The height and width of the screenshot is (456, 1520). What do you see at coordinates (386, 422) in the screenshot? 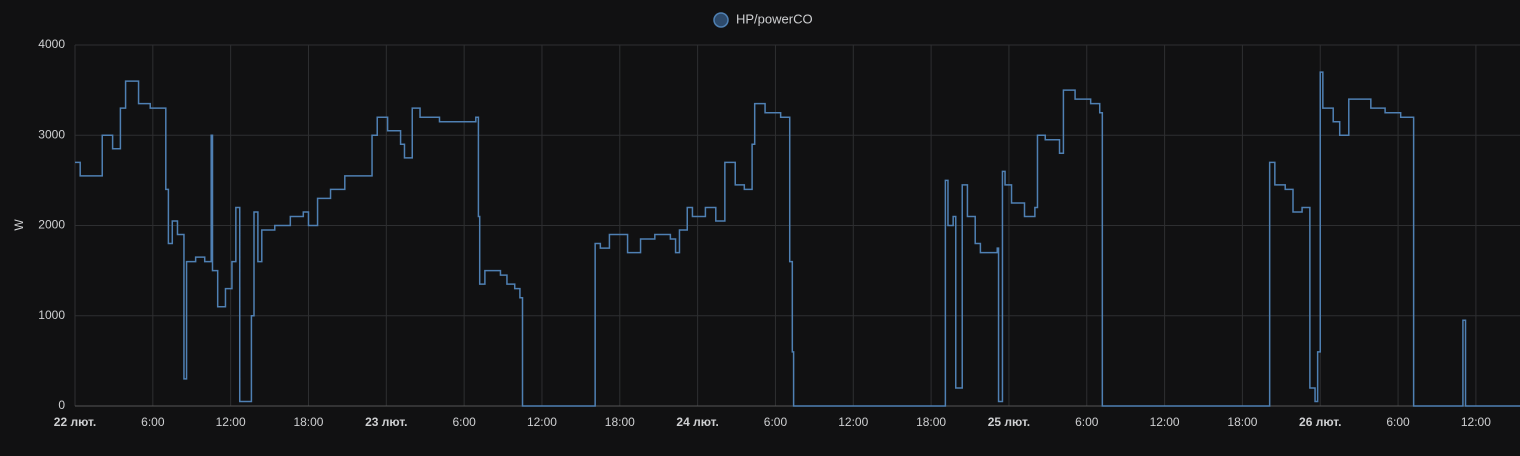
I see `x-tick-label: 23 лют.` at bounding box center [386, 422].